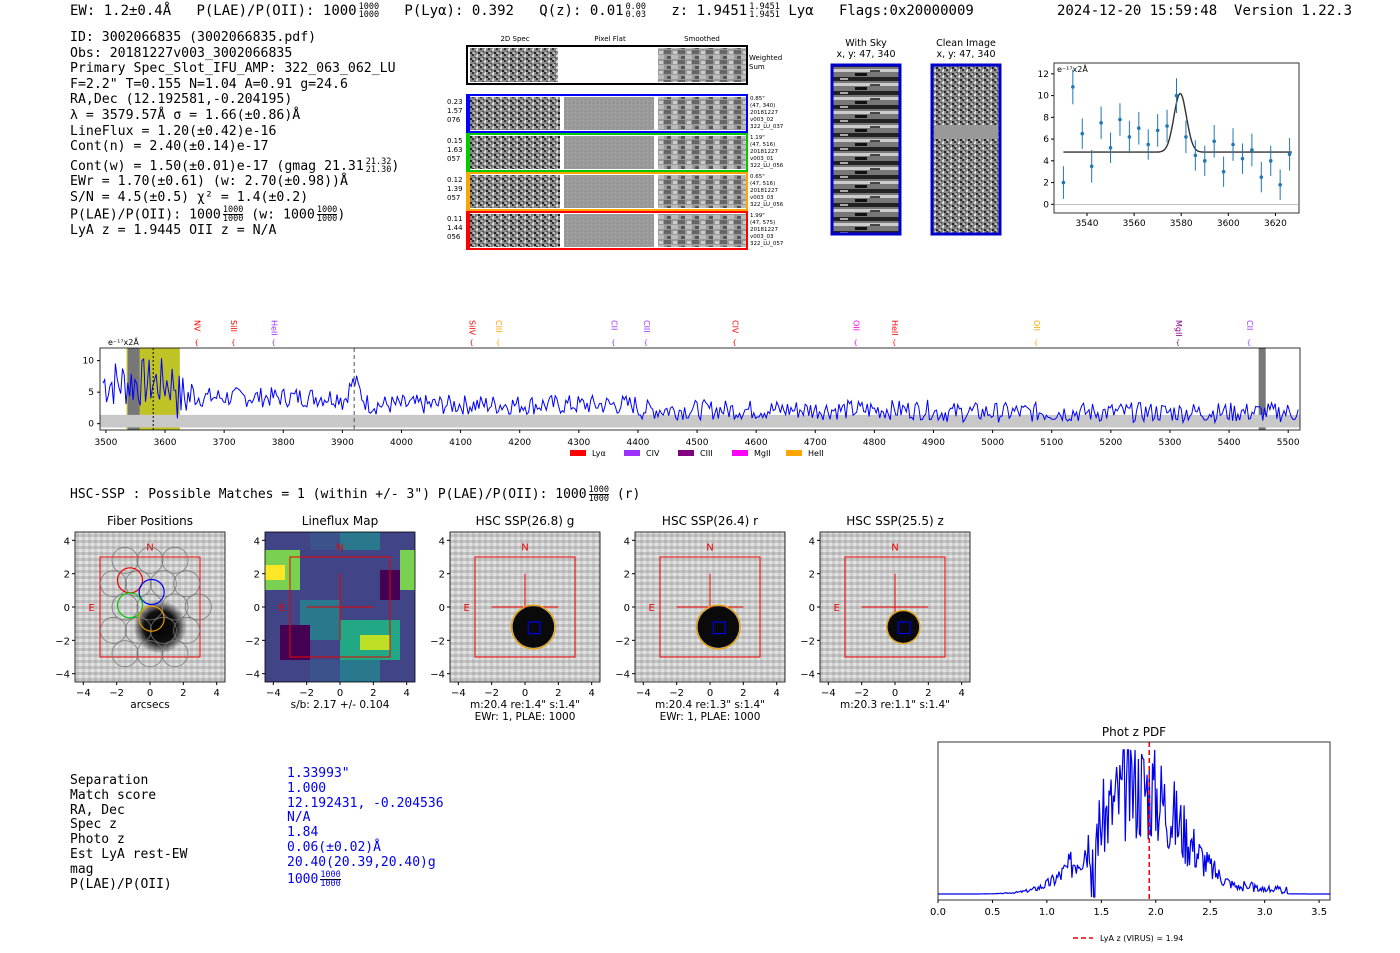 Image resolution: width=1400 pixels, height=953 pixels. Describe the element at coordinates (709, 11) in the screenshot. I see `header-z: z: 1.9451` at that location.